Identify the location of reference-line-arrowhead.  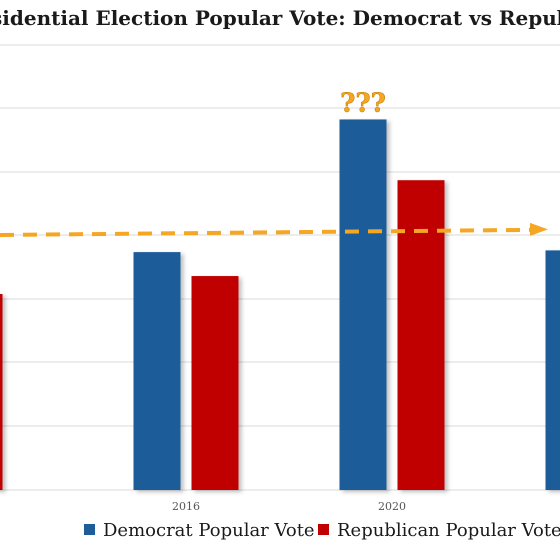
(539, 229).